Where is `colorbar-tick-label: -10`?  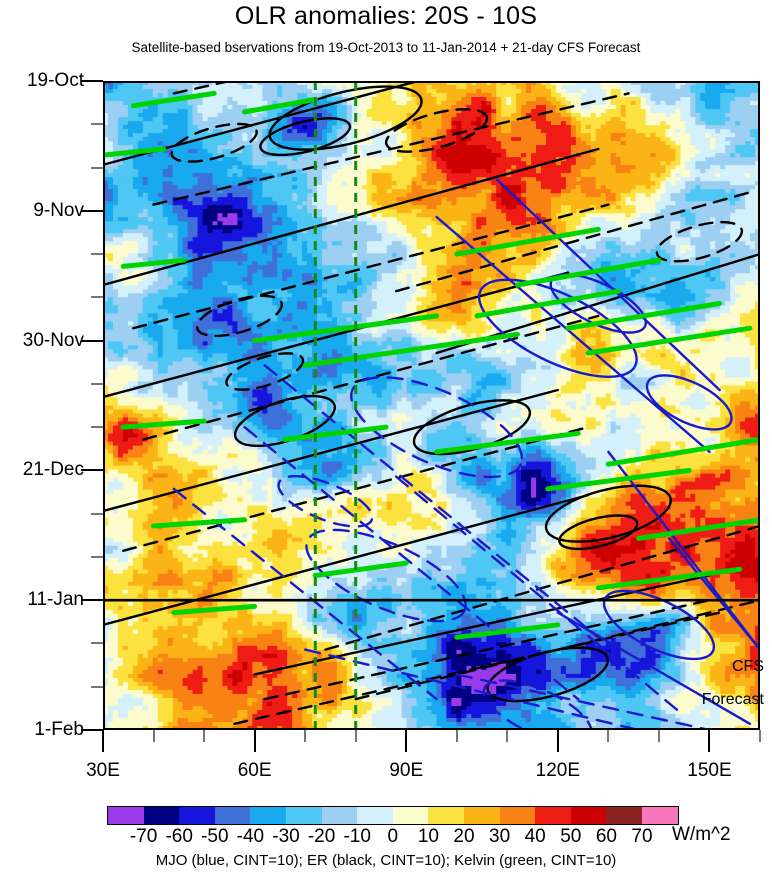 colorbar-tick-label: -10 is located at coordinates (357, 836).